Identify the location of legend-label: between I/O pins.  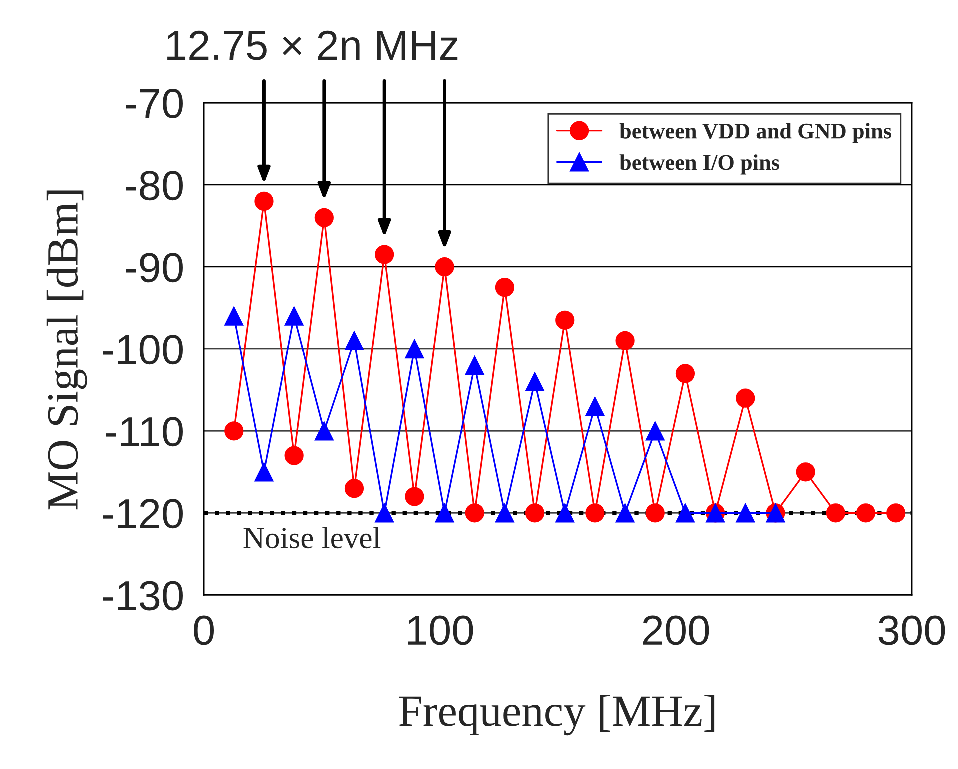
(700, 164).